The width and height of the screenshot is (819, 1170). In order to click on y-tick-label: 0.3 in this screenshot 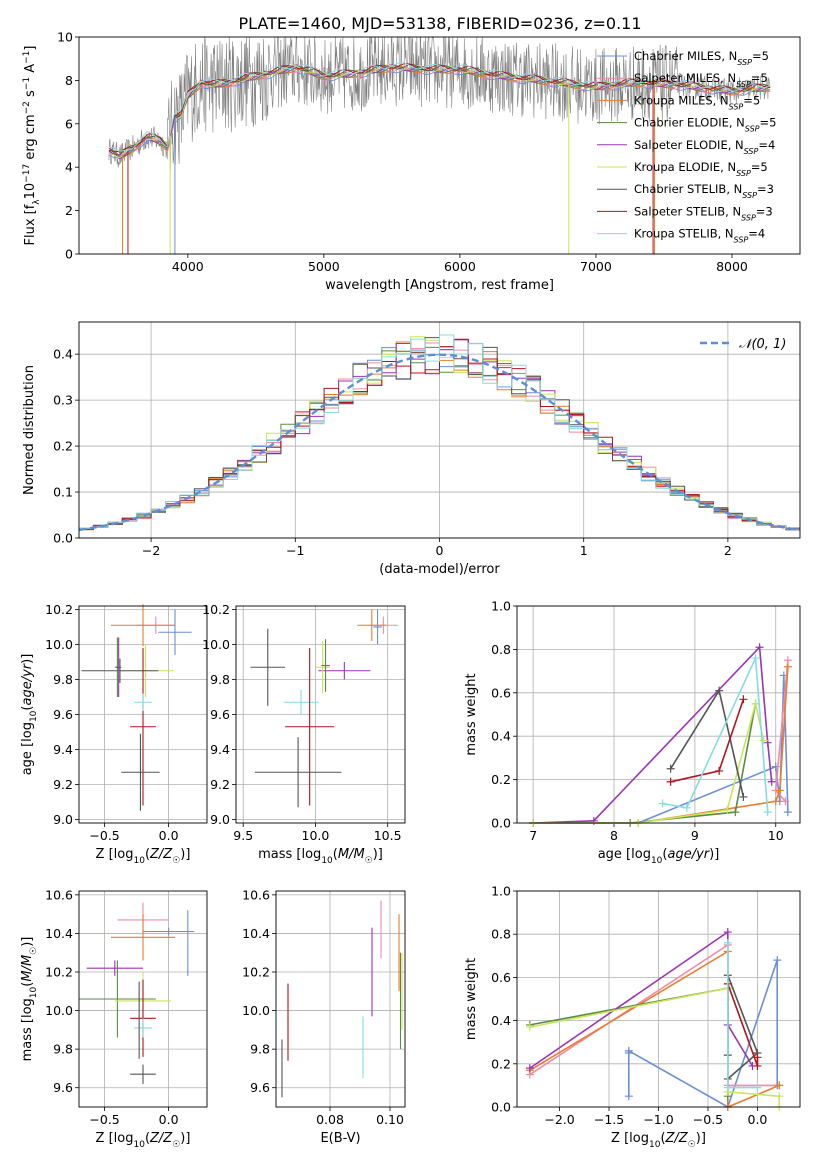, I will do `click(63, 400)`.